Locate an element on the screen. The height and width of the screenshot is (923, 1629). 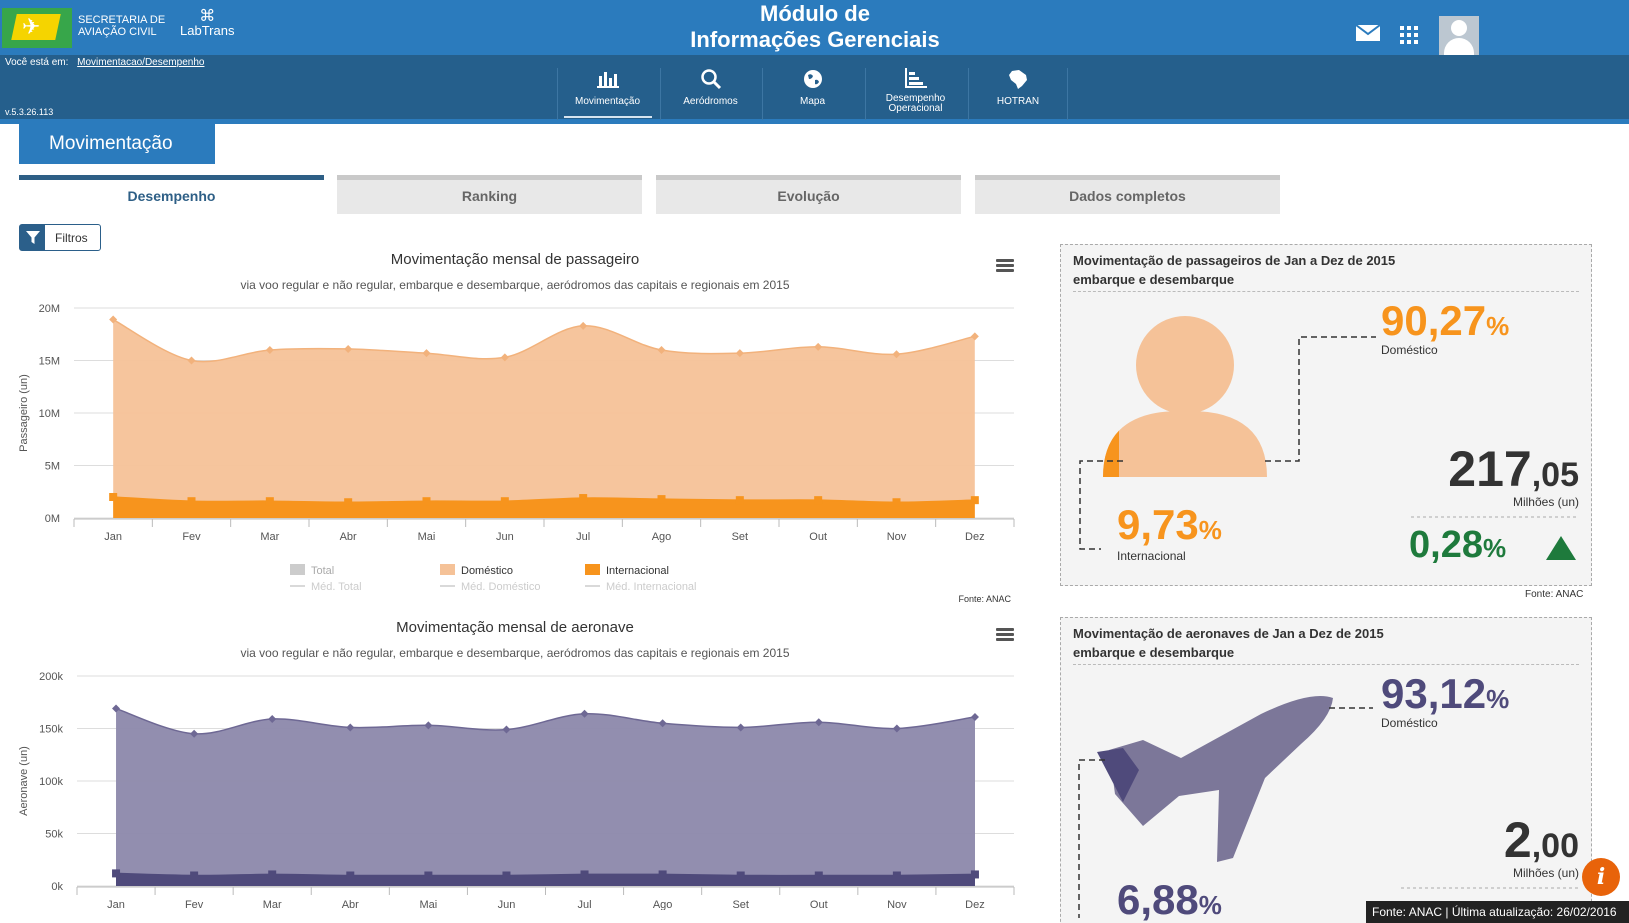
passenger-growth: 0,28% is located at coordinates (1457, 546).